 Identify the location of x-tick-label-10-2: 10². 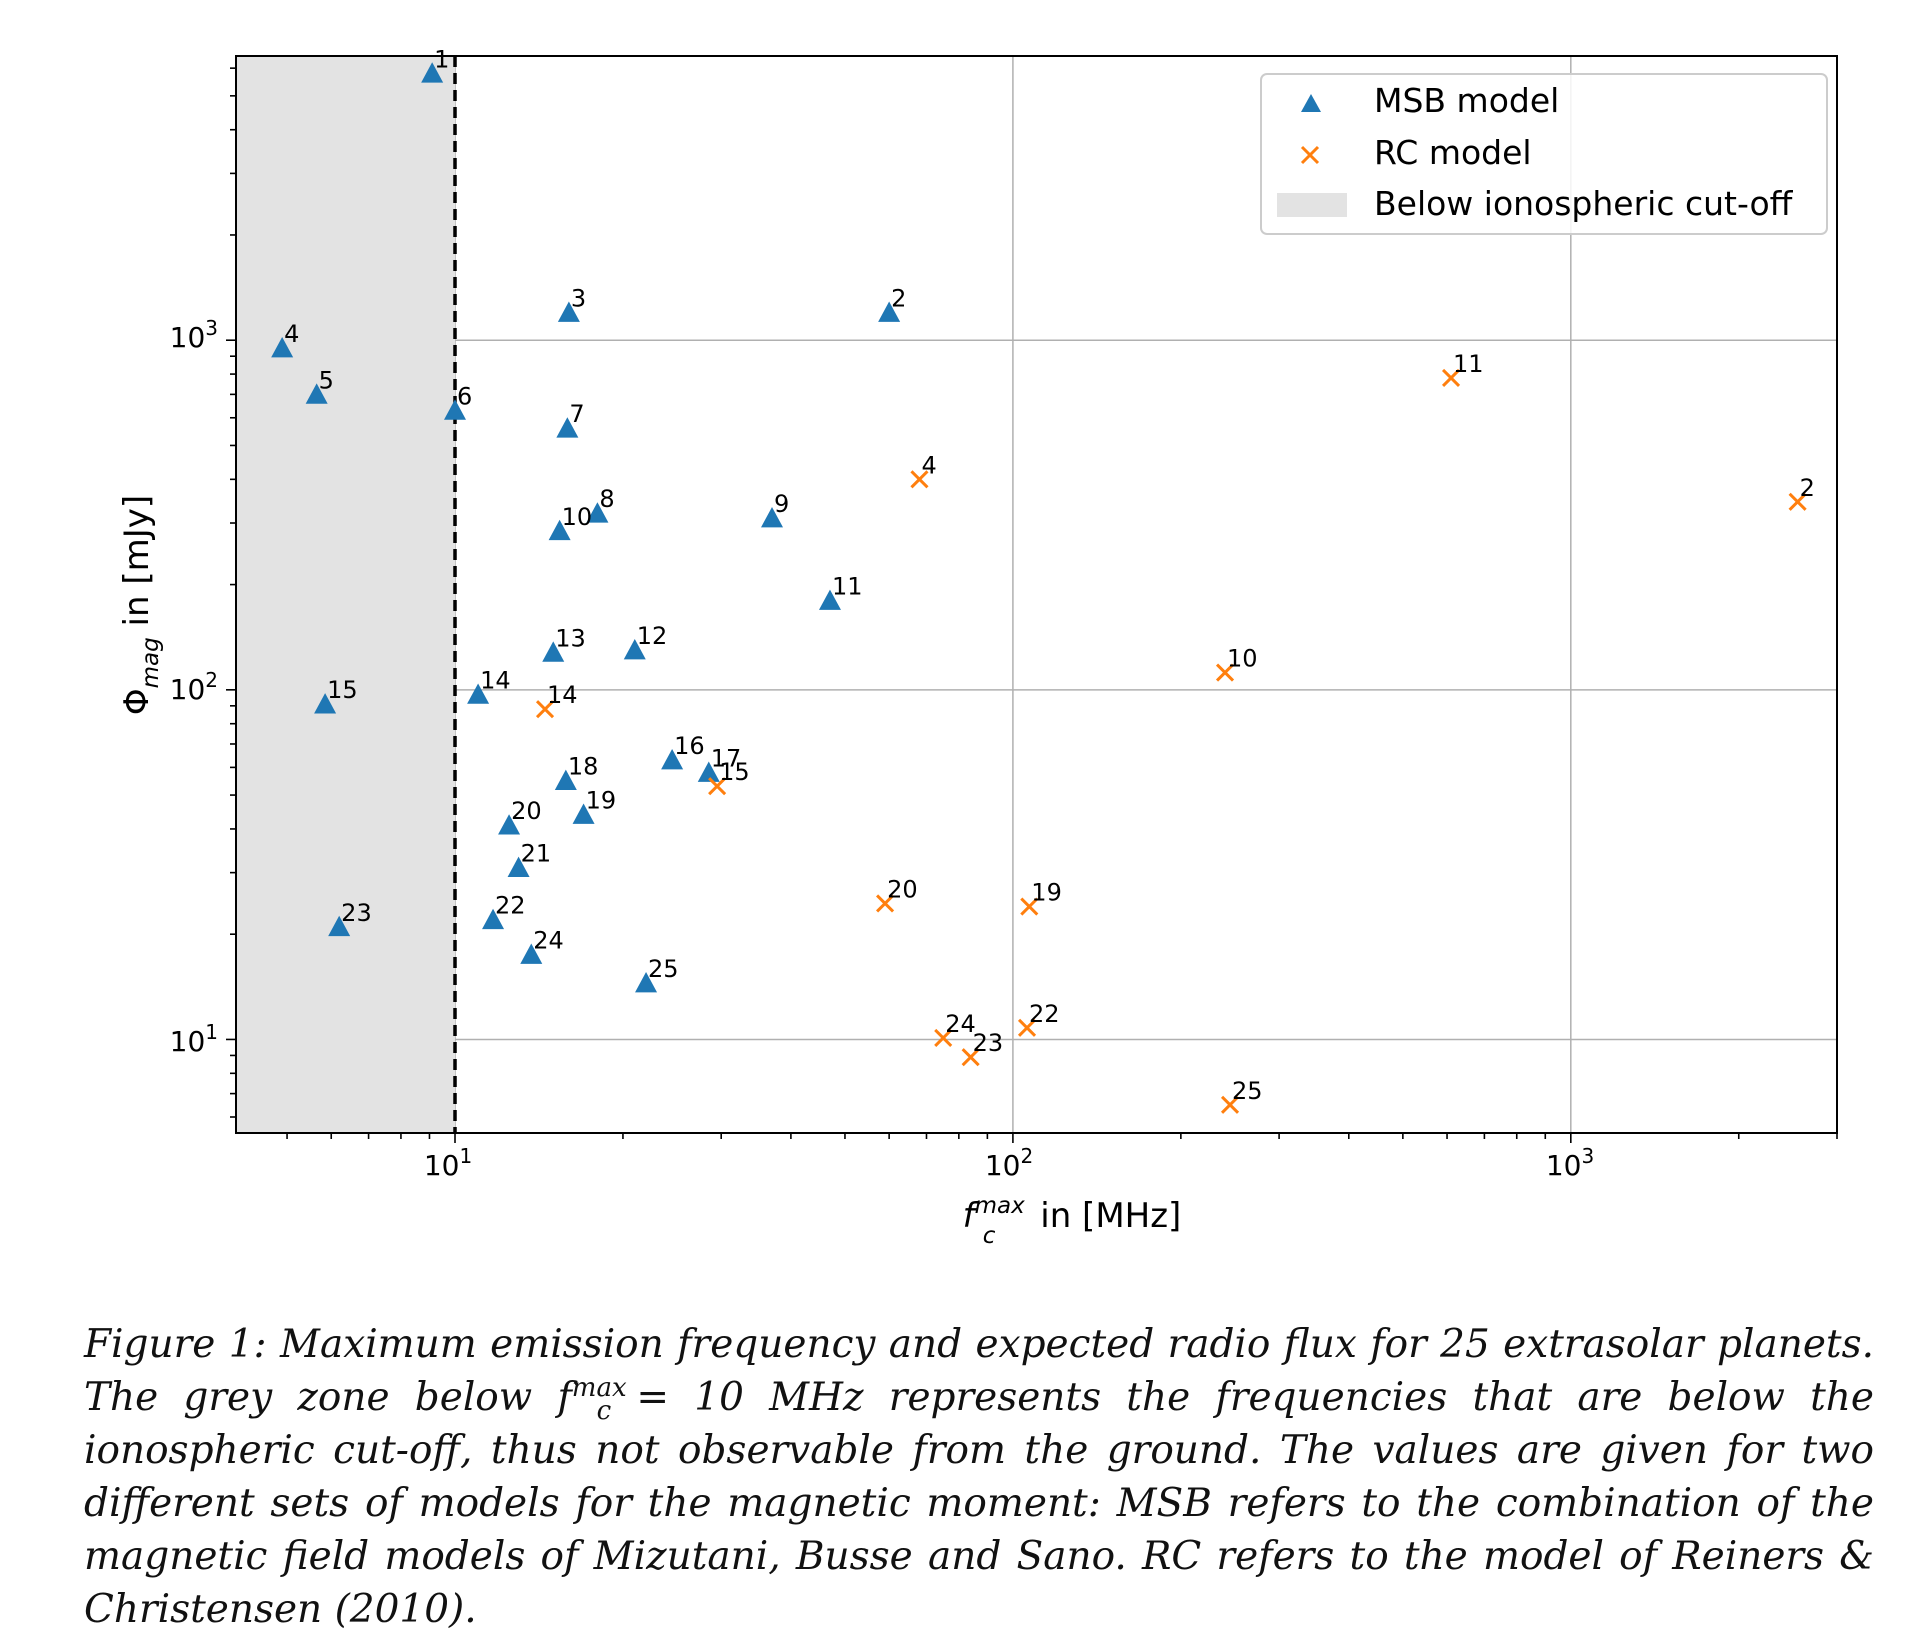
(1009, 1163).